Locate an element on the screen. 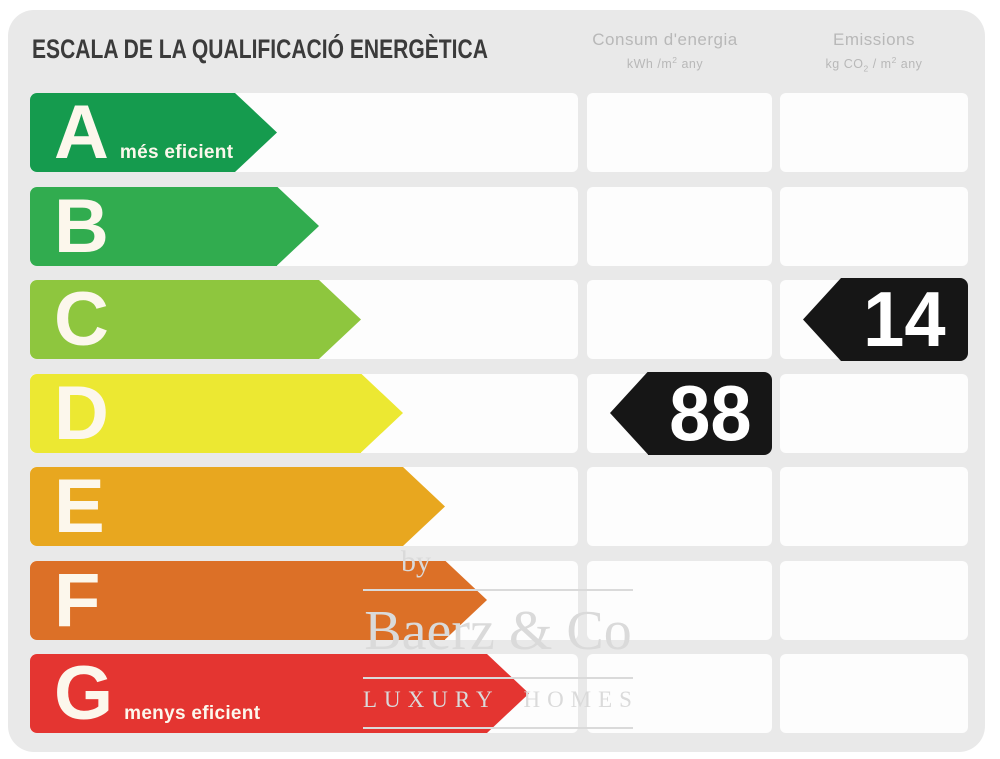  cell-emissions-d is located at coordinates (874, 413).